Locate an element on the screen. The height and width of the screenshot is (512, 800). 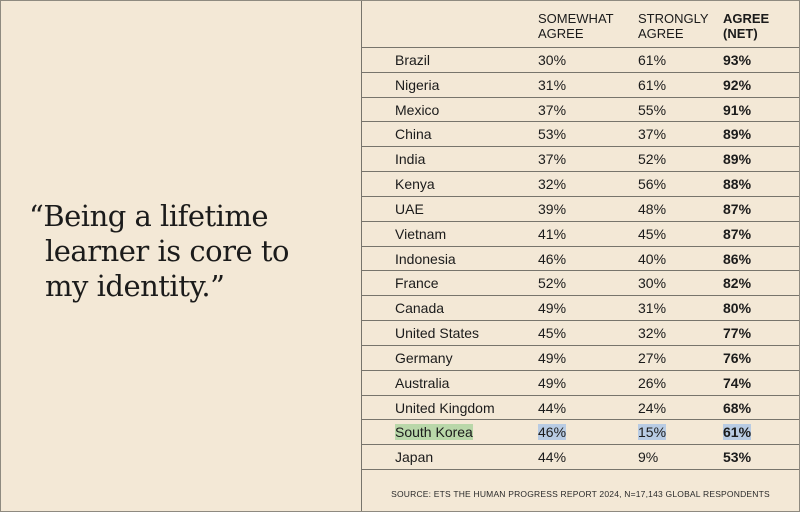
country-cell: Vietnam is located at coordinates (420, 234).